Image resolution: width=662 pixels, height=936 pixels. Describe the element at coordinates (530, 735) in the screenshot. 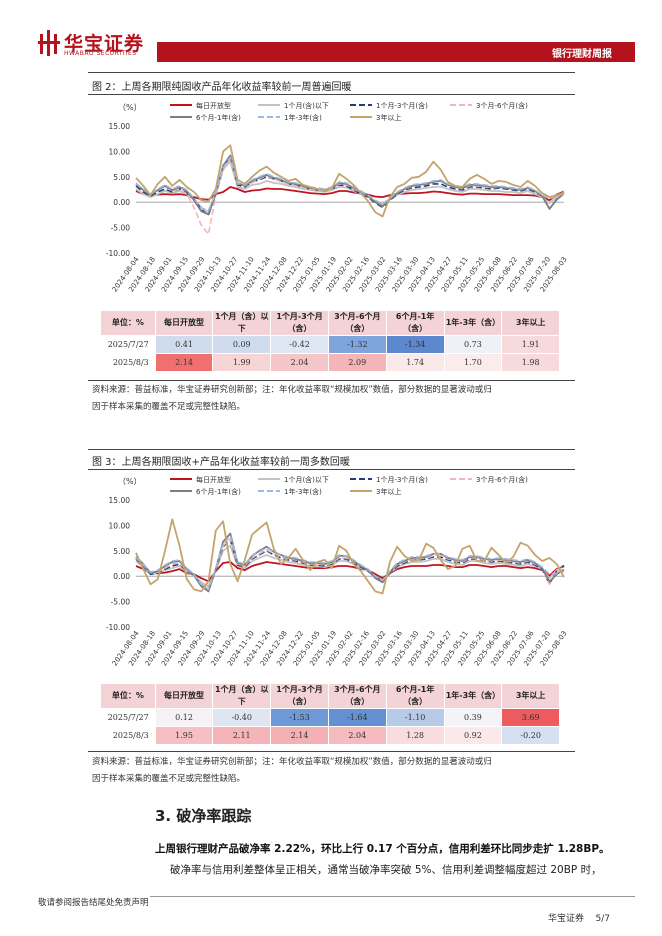

I see `table-cell: -0.20` at that location.